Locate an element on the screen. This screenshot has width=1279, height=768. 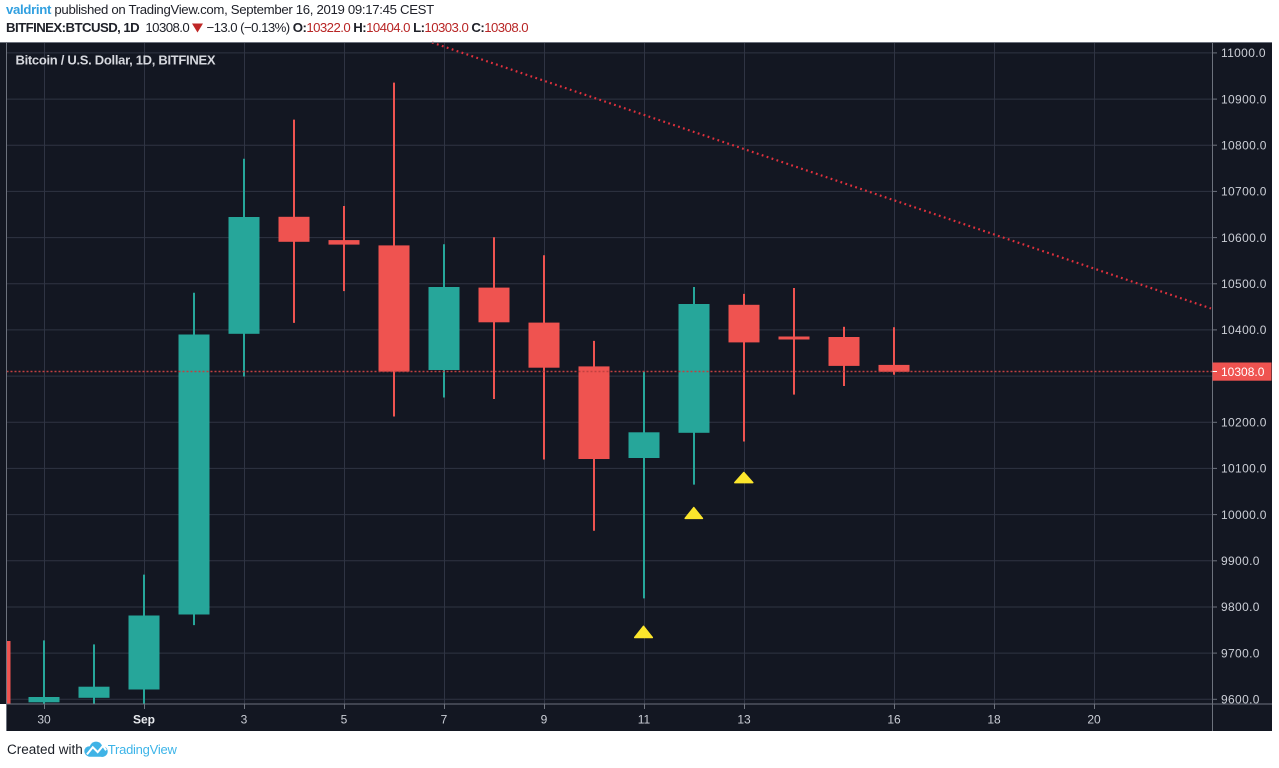
svg-text: 10100.0 is located at coordinates (1244, 469).